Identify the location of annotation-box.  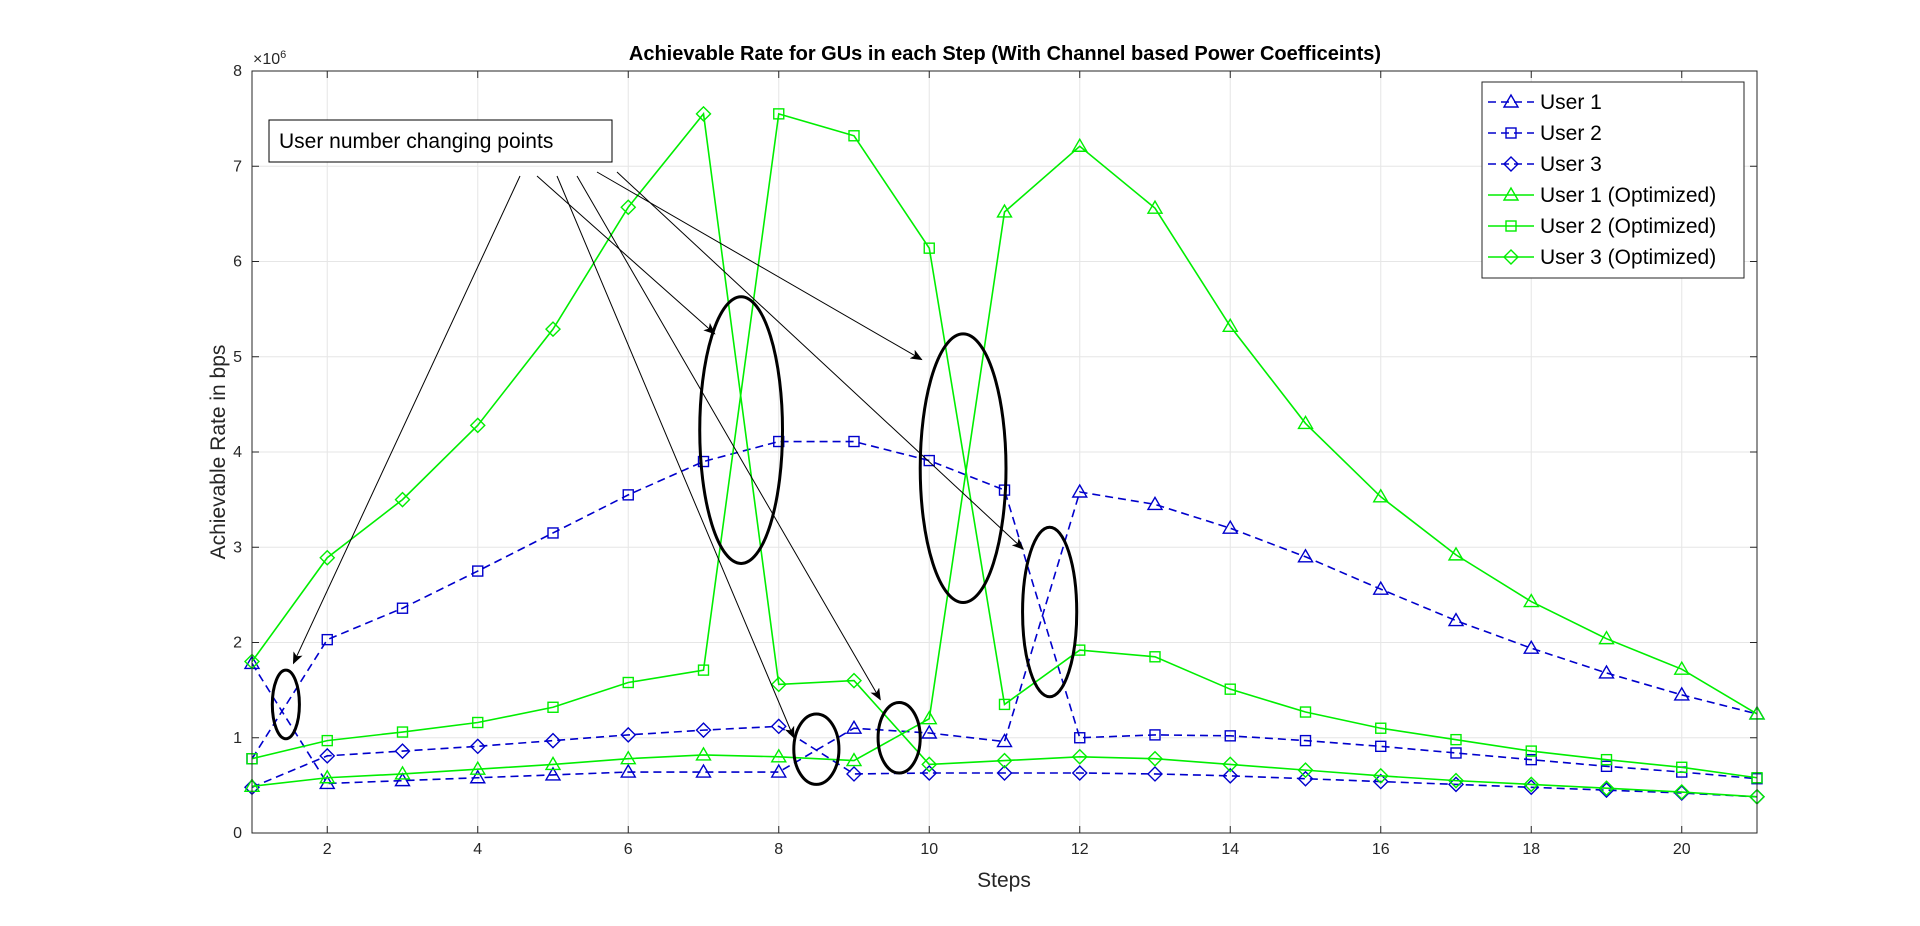
(440, 141).